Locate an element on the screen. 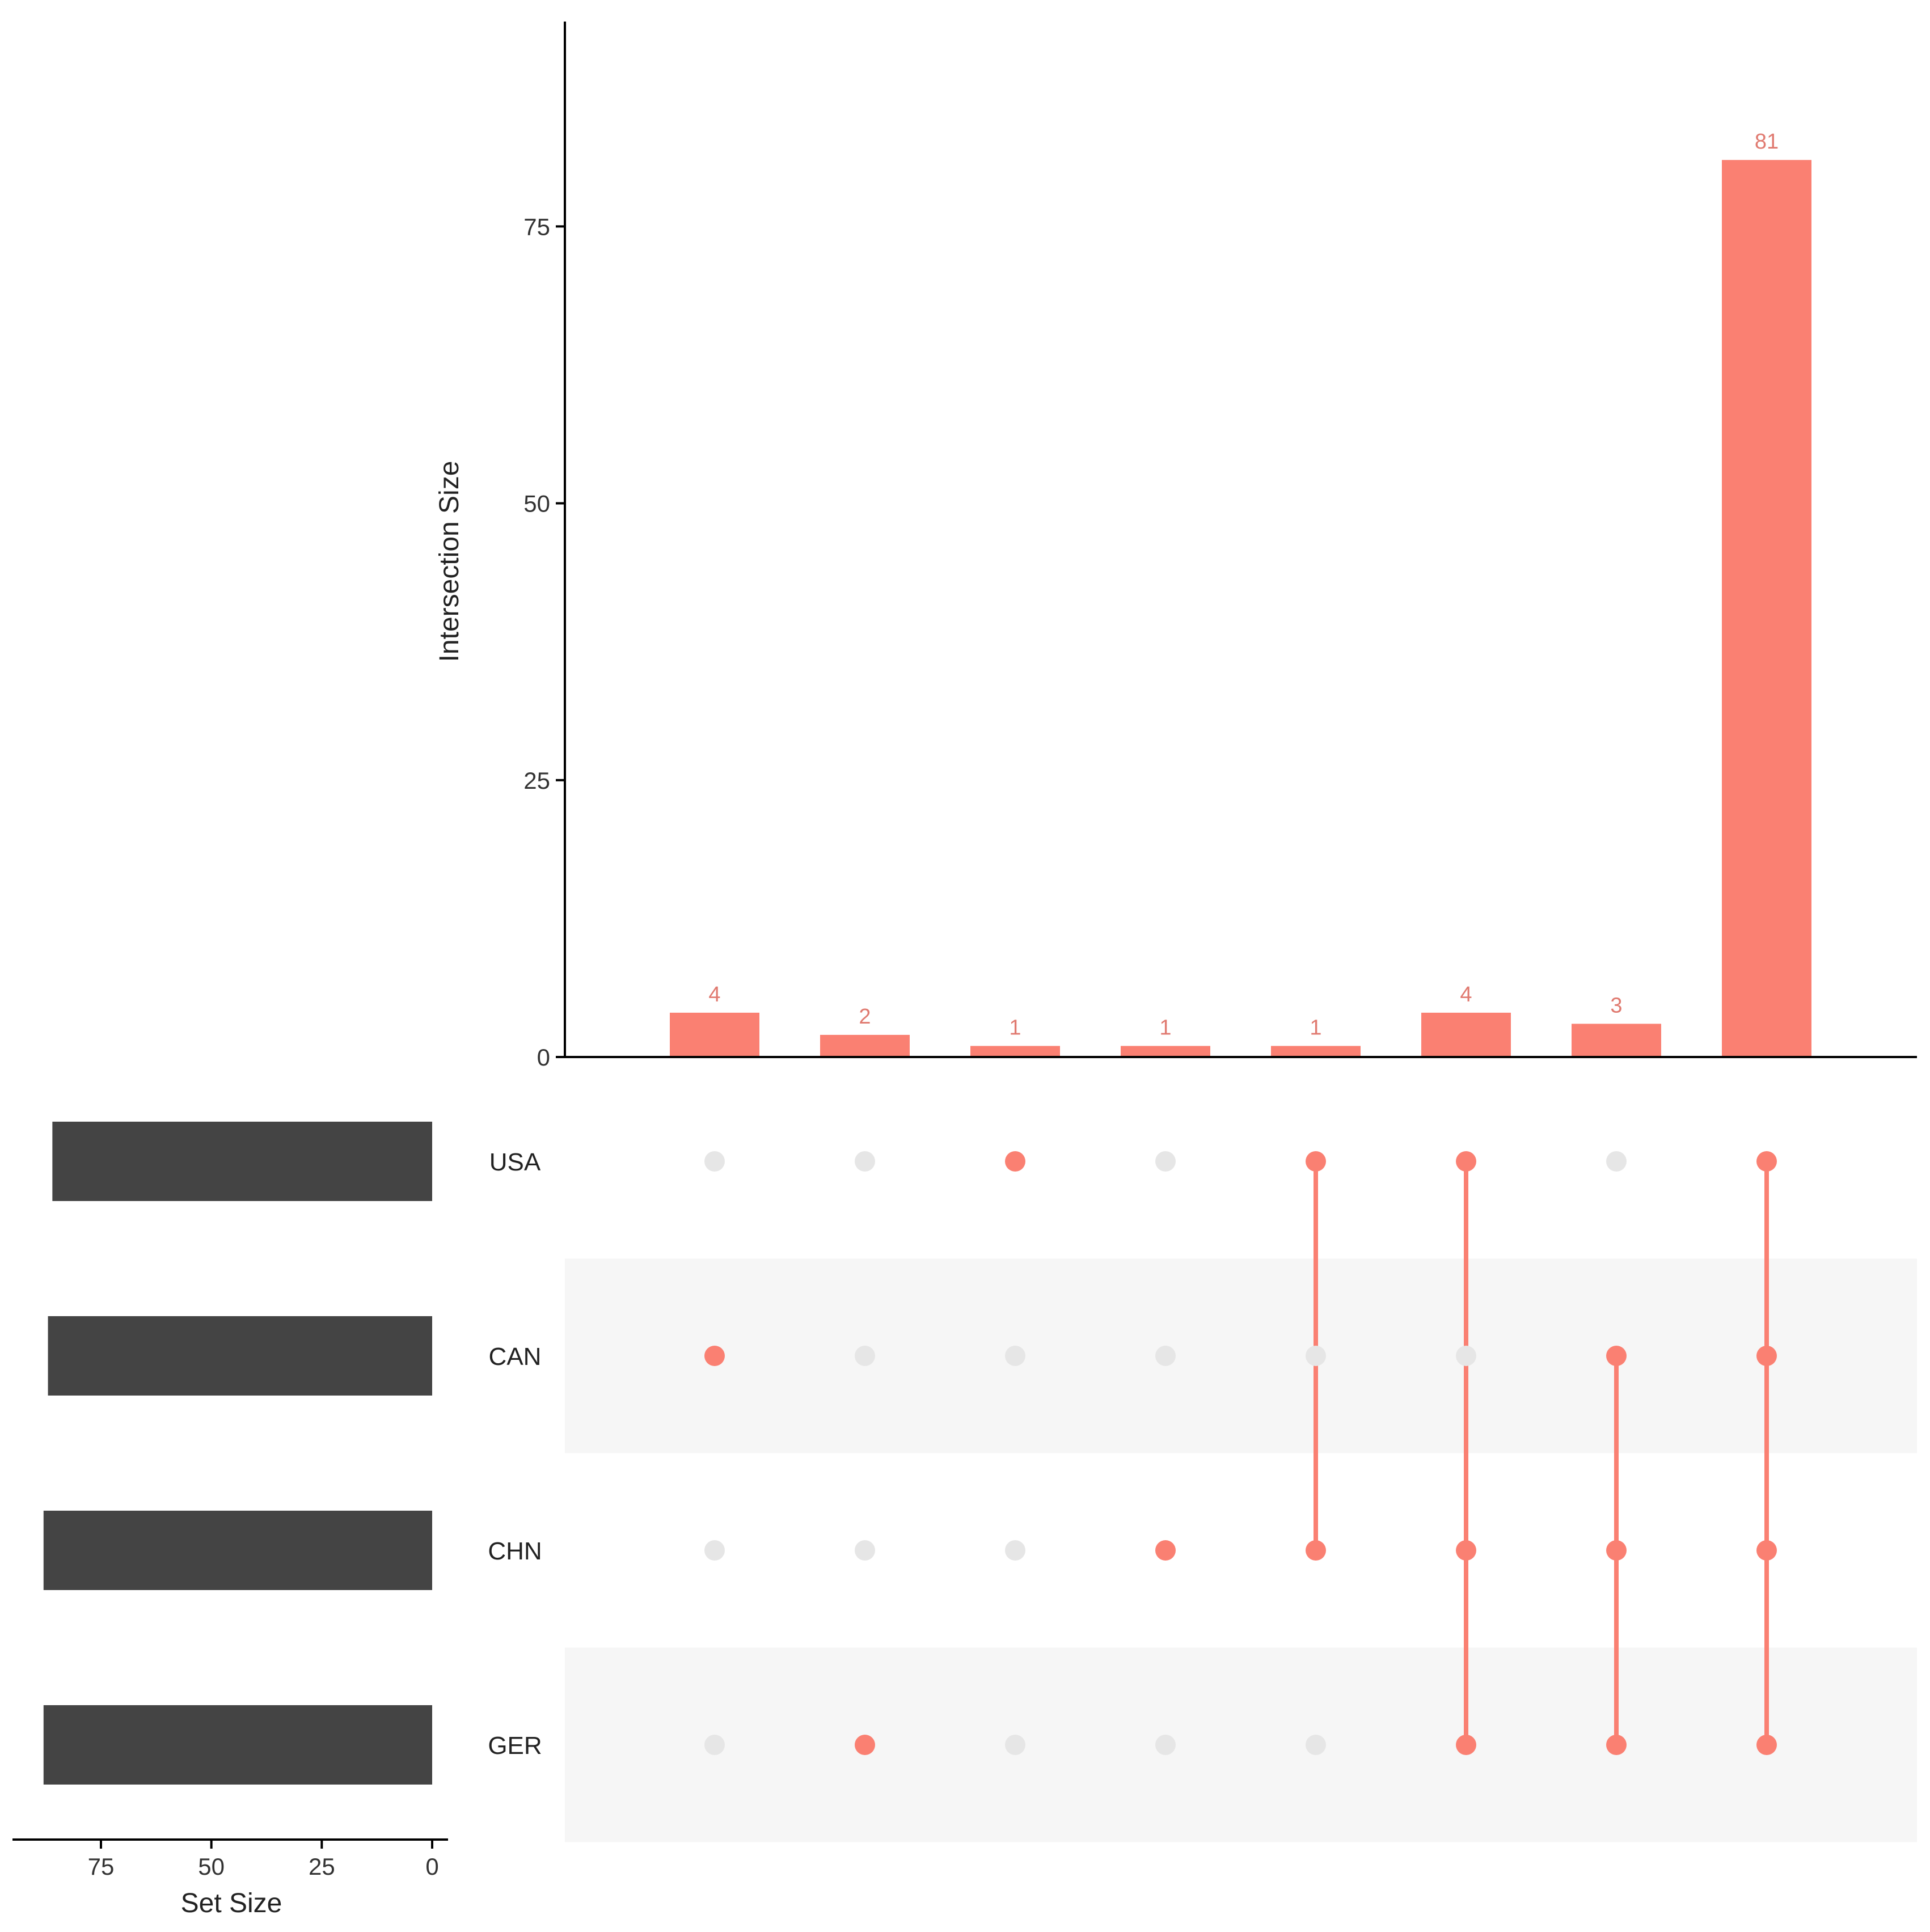  intersection-axis-title: Intersection Size is located at coordinates (449, 561).